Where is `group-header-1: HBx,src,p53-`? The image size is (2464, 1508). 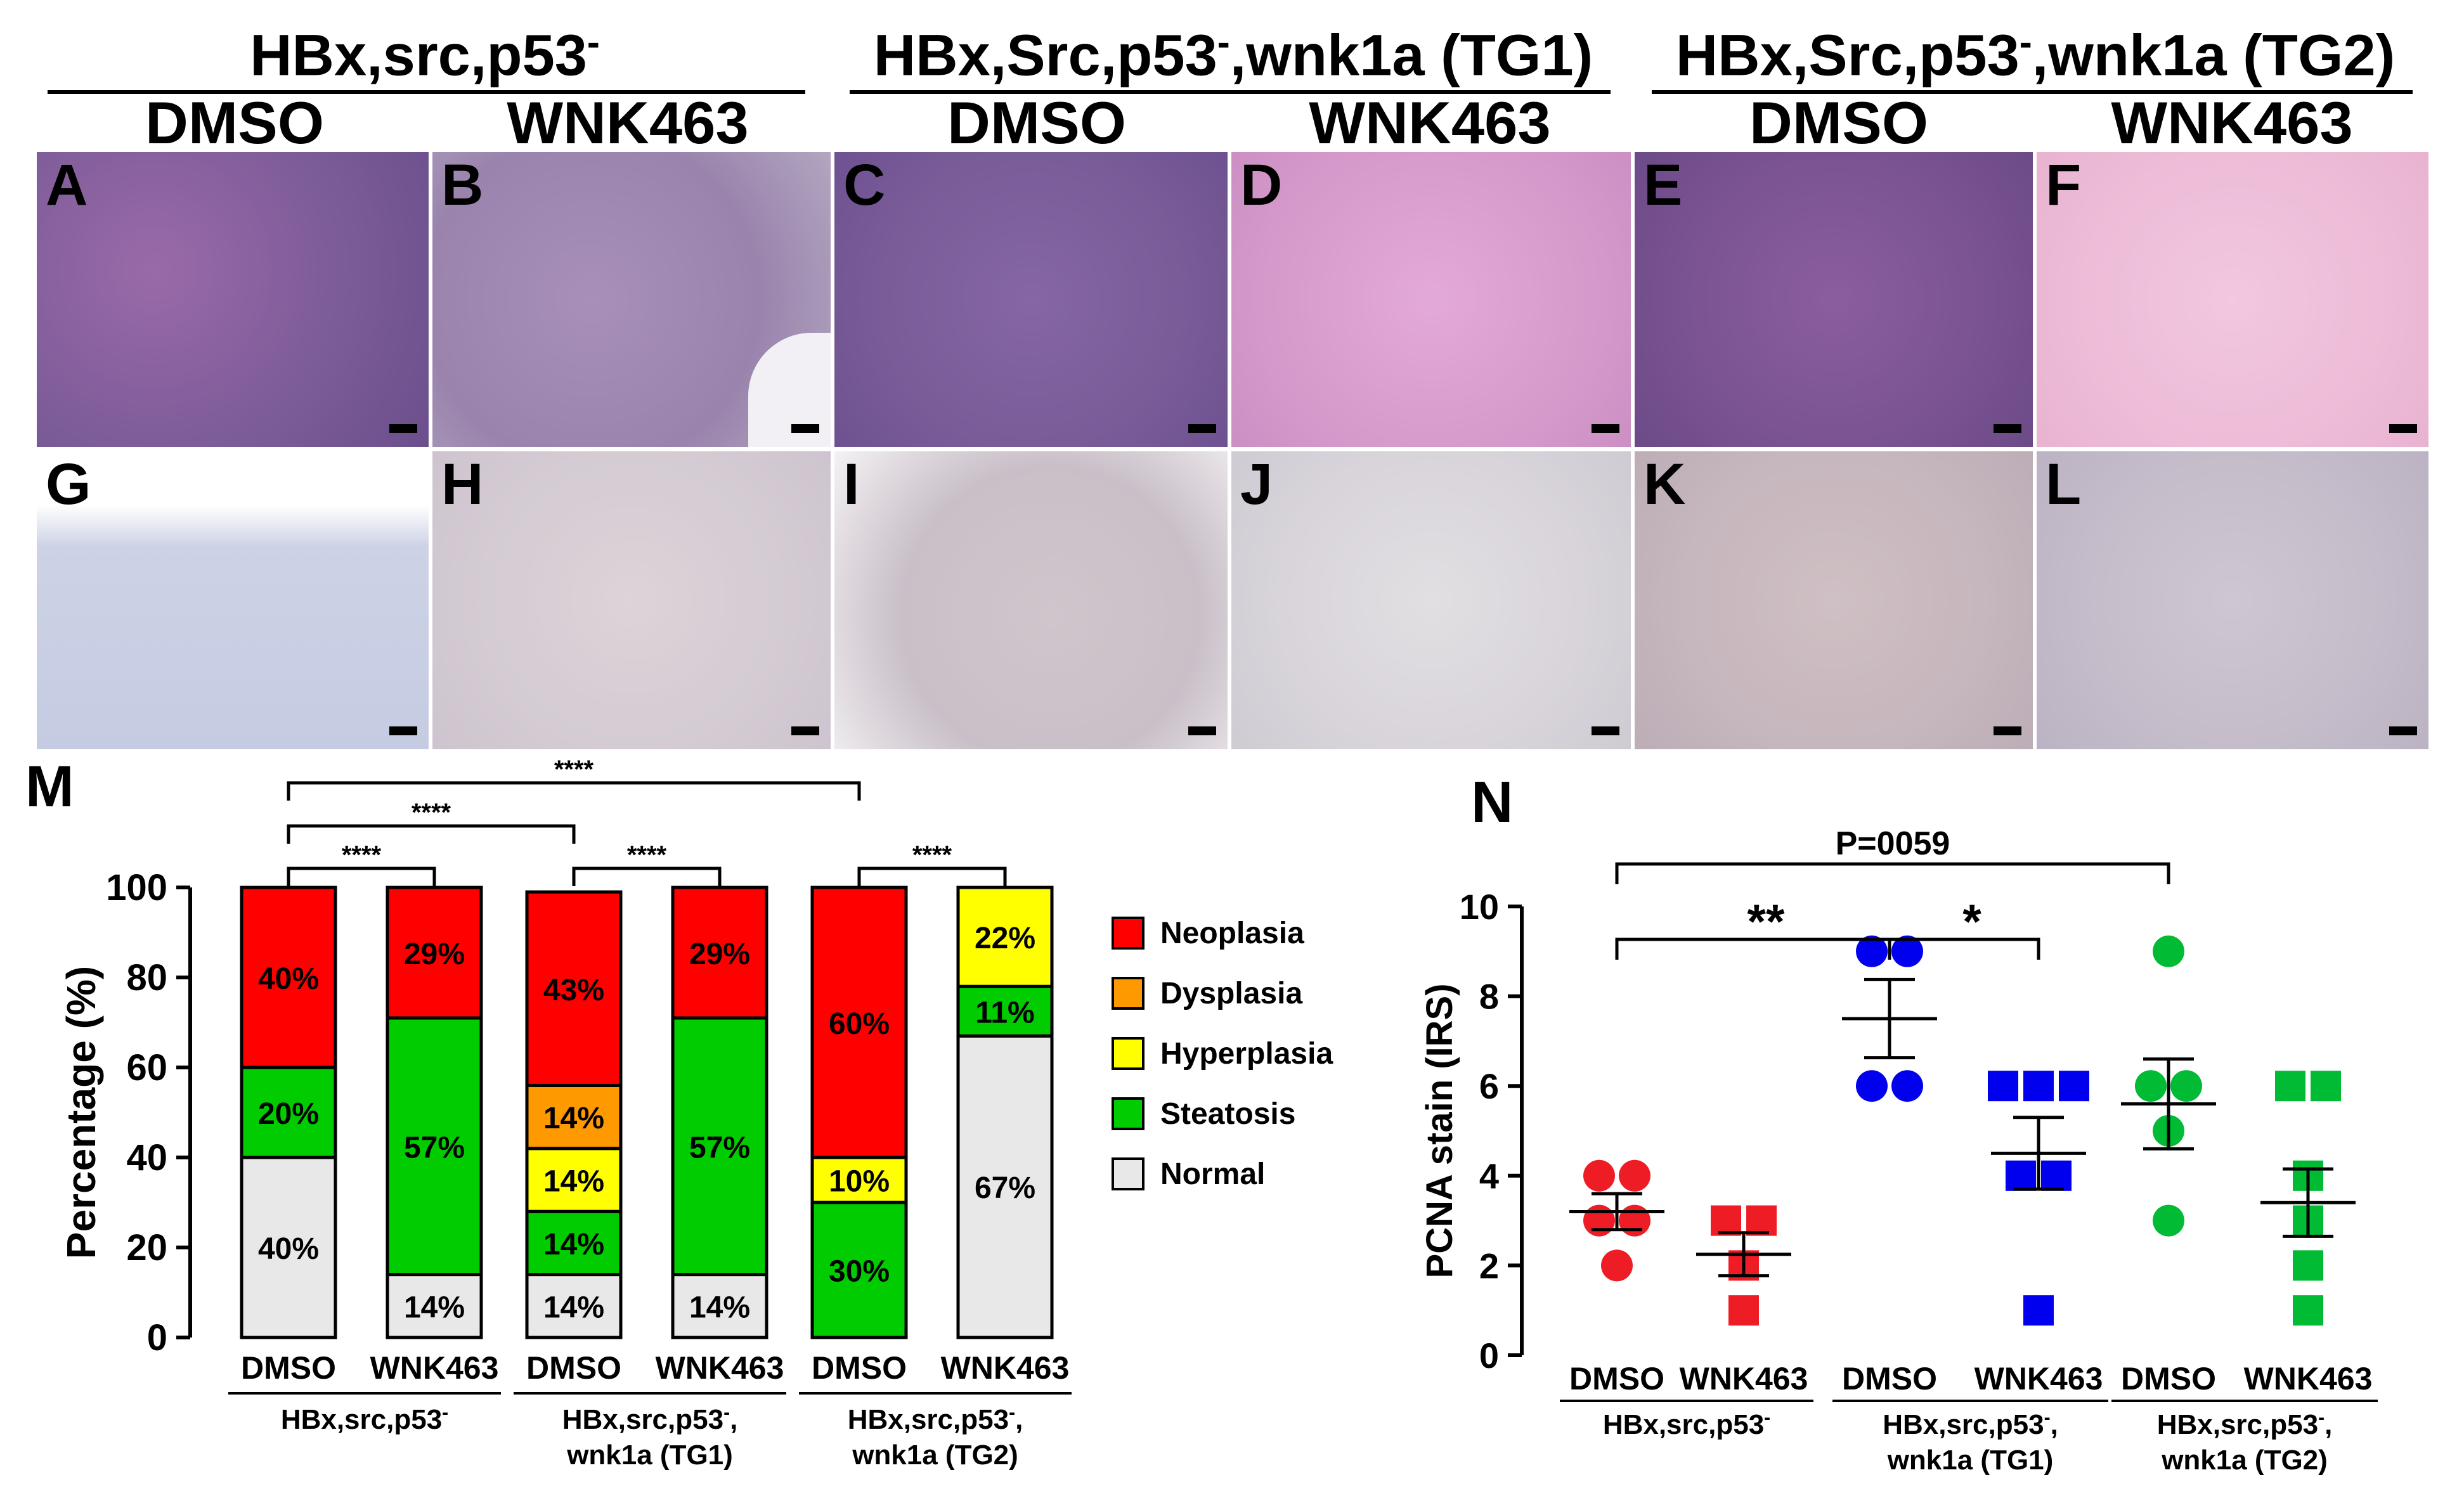 group-header-1: HBx,src,p53- is located at coordinates (425, 55).